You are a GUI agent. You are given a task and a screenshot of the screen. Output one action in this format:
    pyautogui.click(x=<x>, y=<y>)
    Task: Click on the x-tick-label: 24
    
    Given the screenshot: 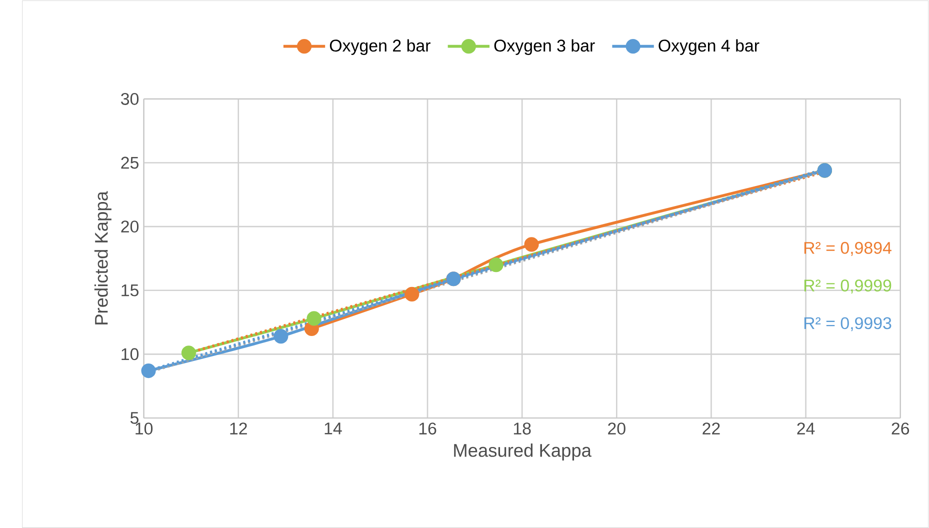 What is the action you would take?
    pyautogui.click(x=806, y=428)
    